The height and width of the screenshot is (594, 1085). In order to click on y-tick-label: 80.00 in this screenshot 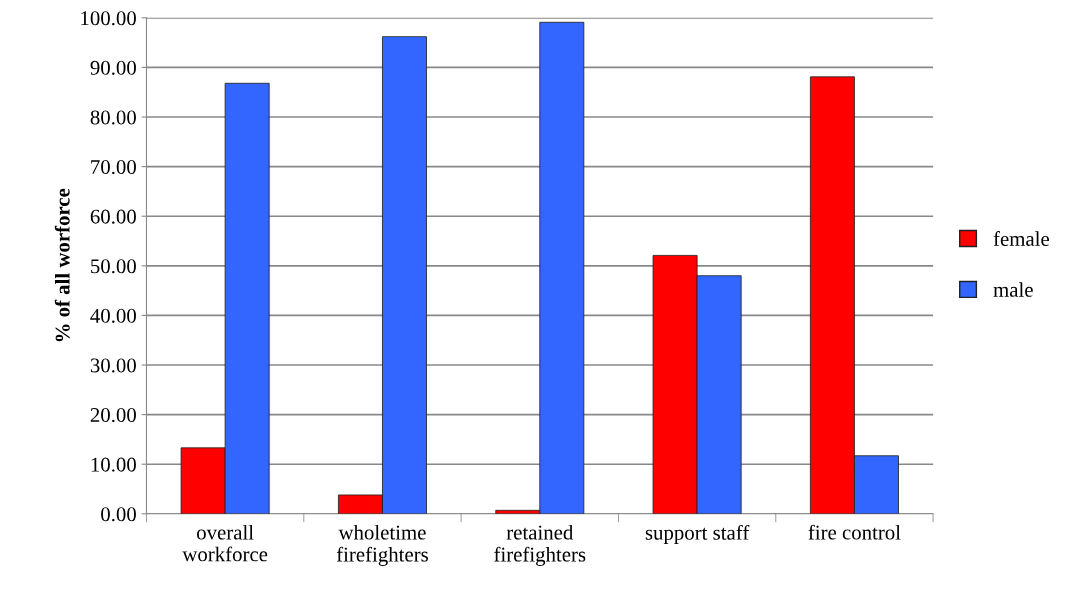, I will do `click(113, 117)`.